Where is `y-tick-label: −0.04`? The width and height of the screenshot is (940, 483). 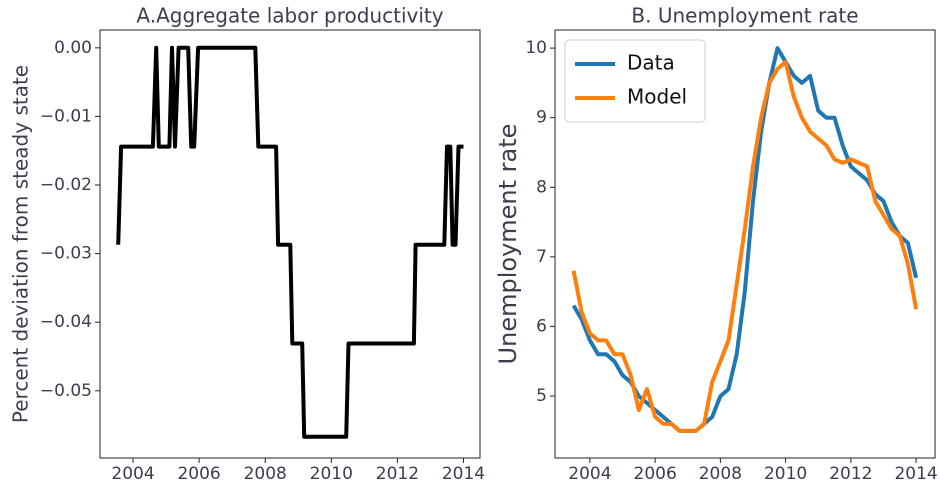
y-tick-label: −0.04 is located at coordinates (66, 322).